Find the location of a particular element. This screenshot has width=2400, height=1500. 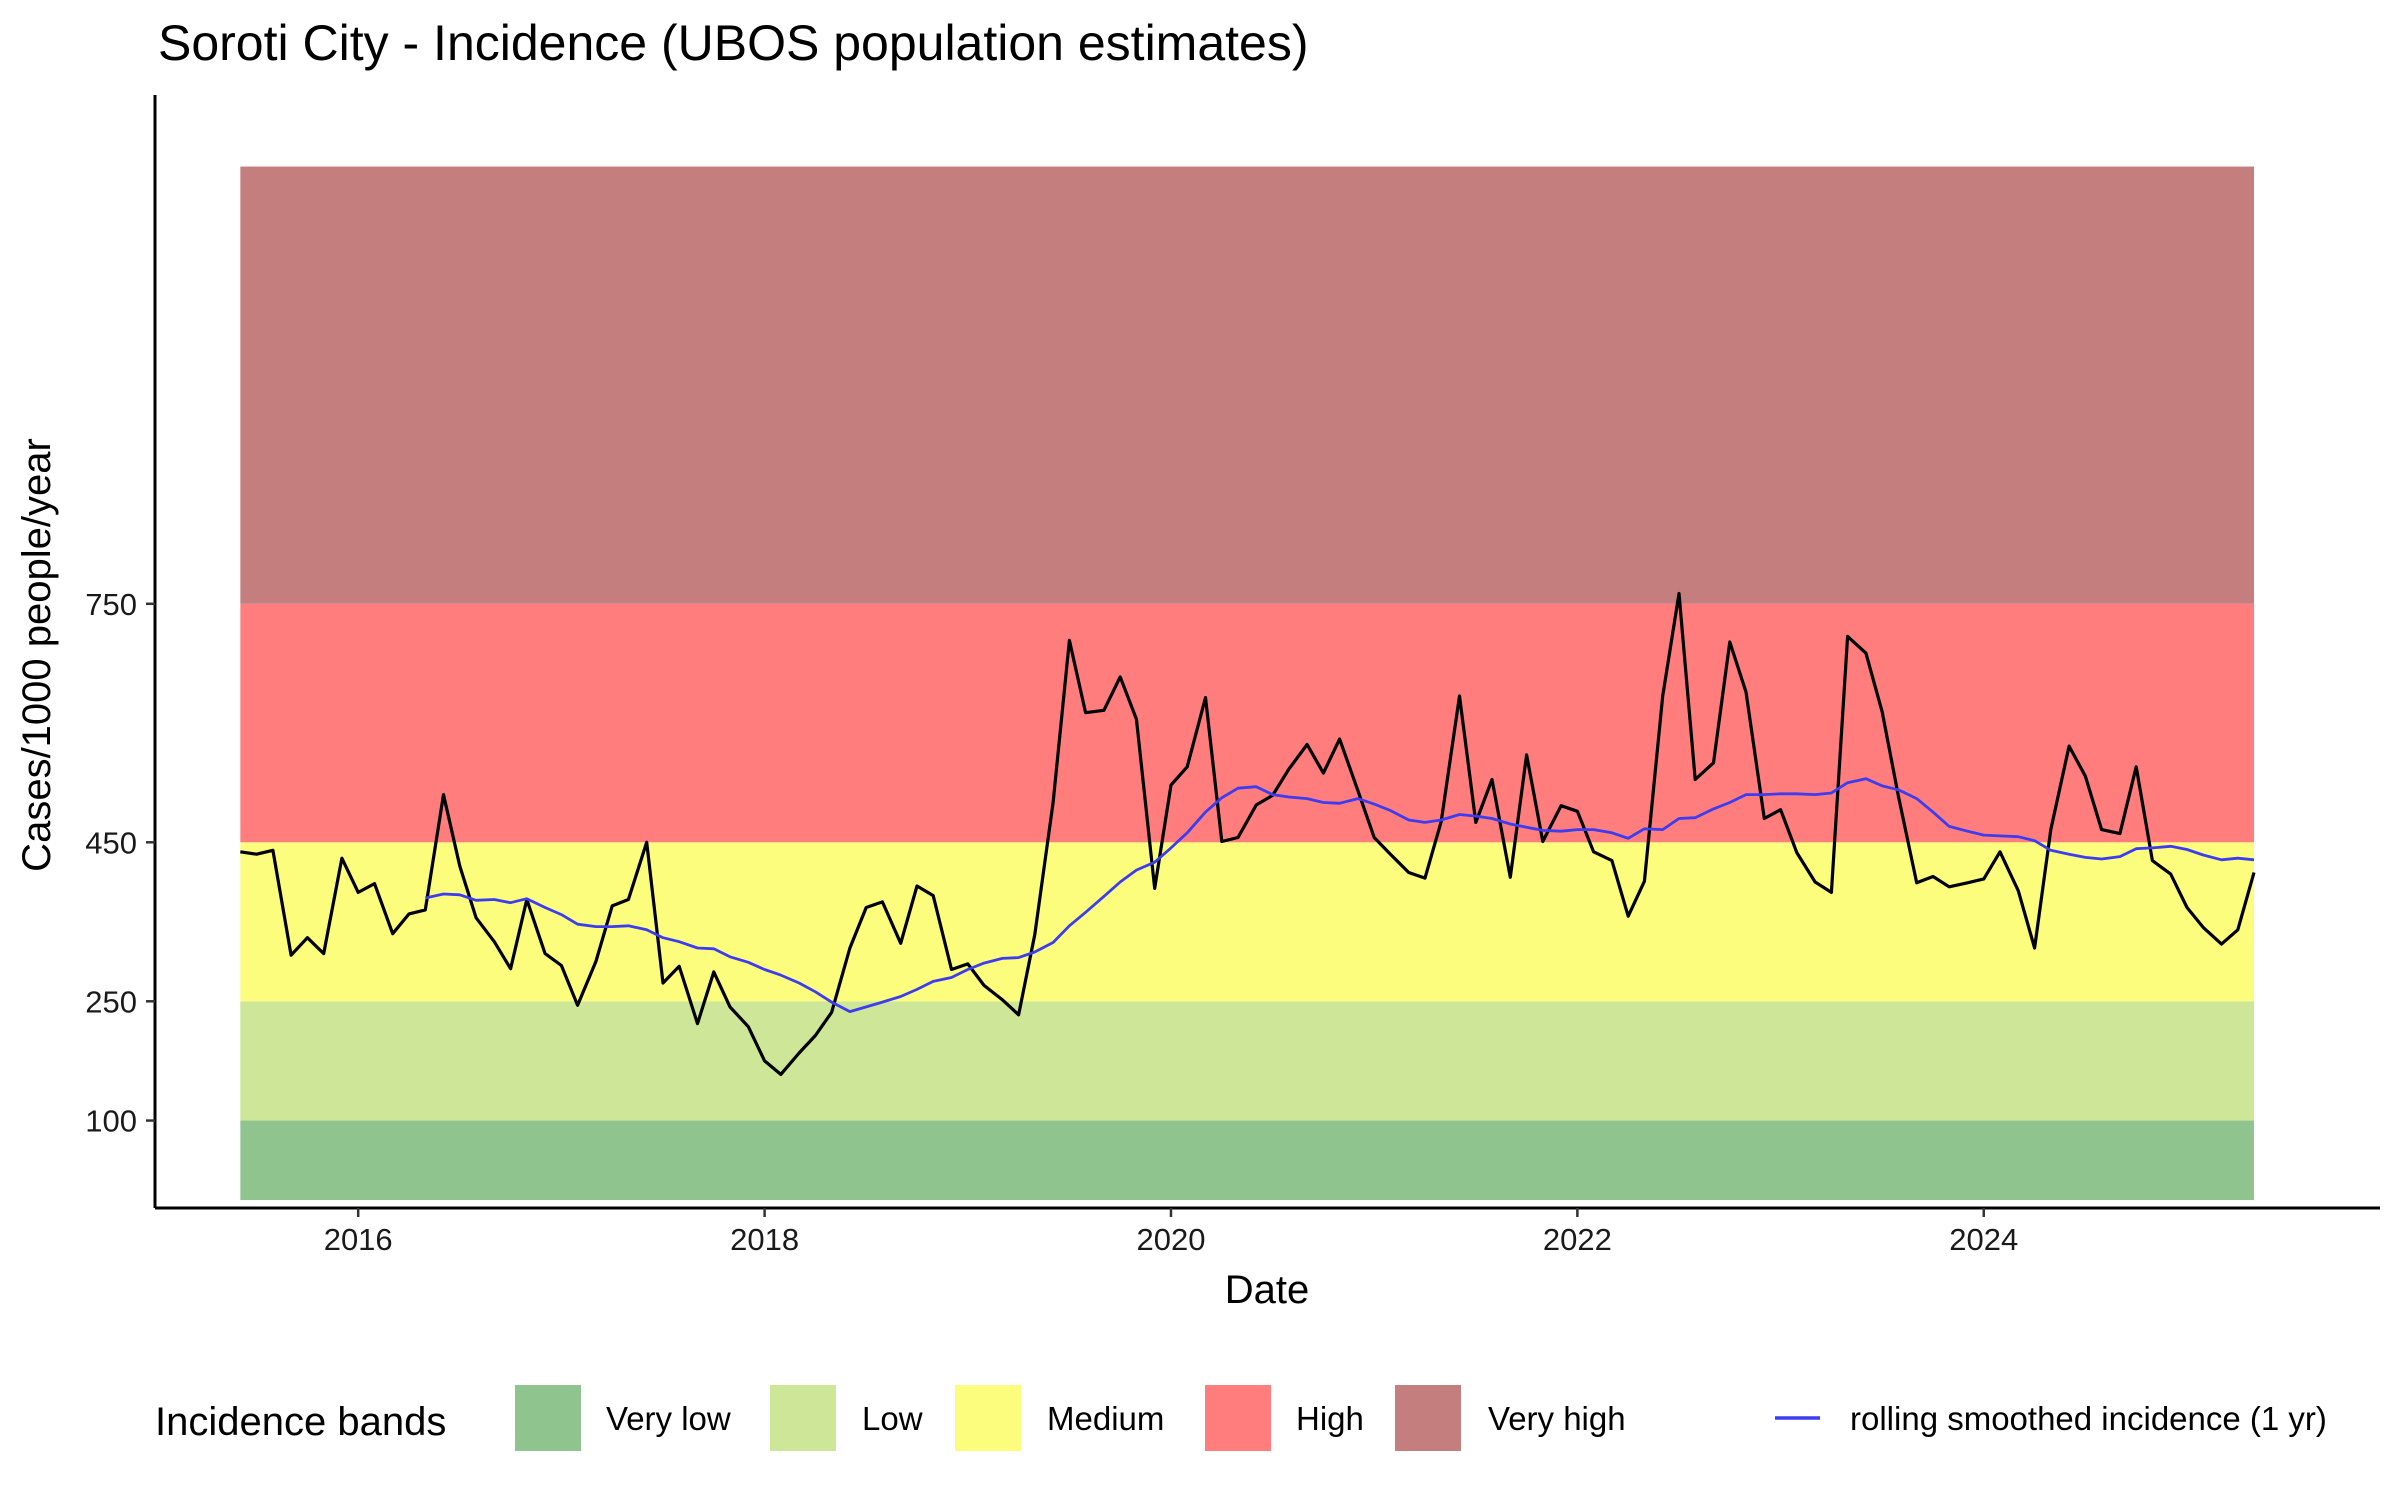

band-high is located at coordinates (1247, 723).